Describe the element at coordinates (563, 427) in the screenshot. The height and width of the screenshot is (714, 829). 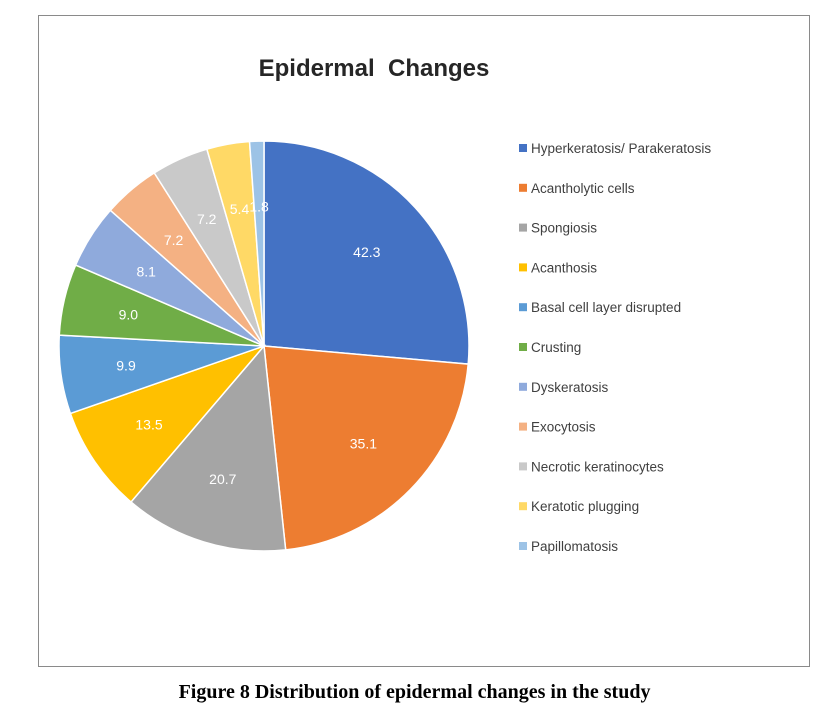
I see `legend-label-7: Exocytosis` at that location.